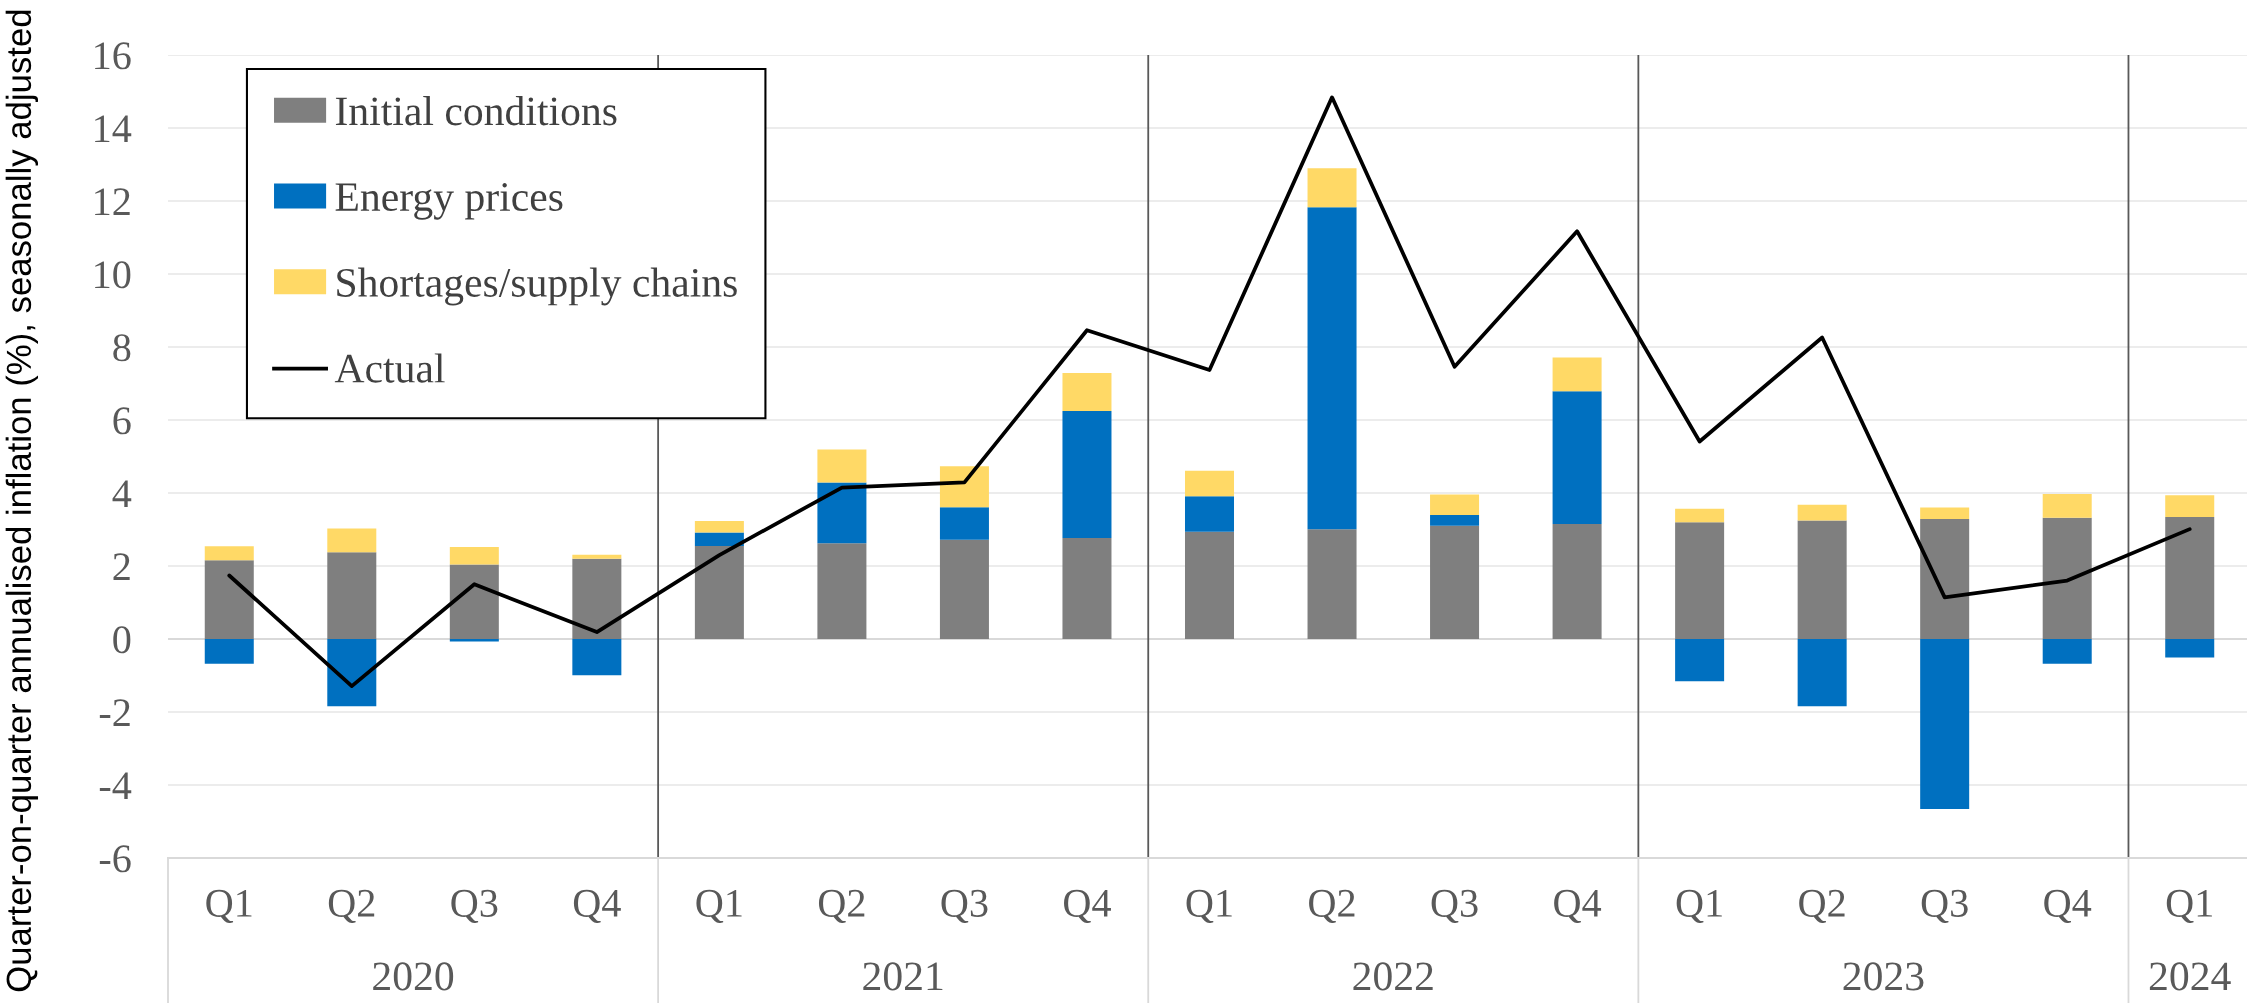 The height and width of the screenshot is (1003, 2247). I want to click on legend-label: Energy prices, so click(449, 201).